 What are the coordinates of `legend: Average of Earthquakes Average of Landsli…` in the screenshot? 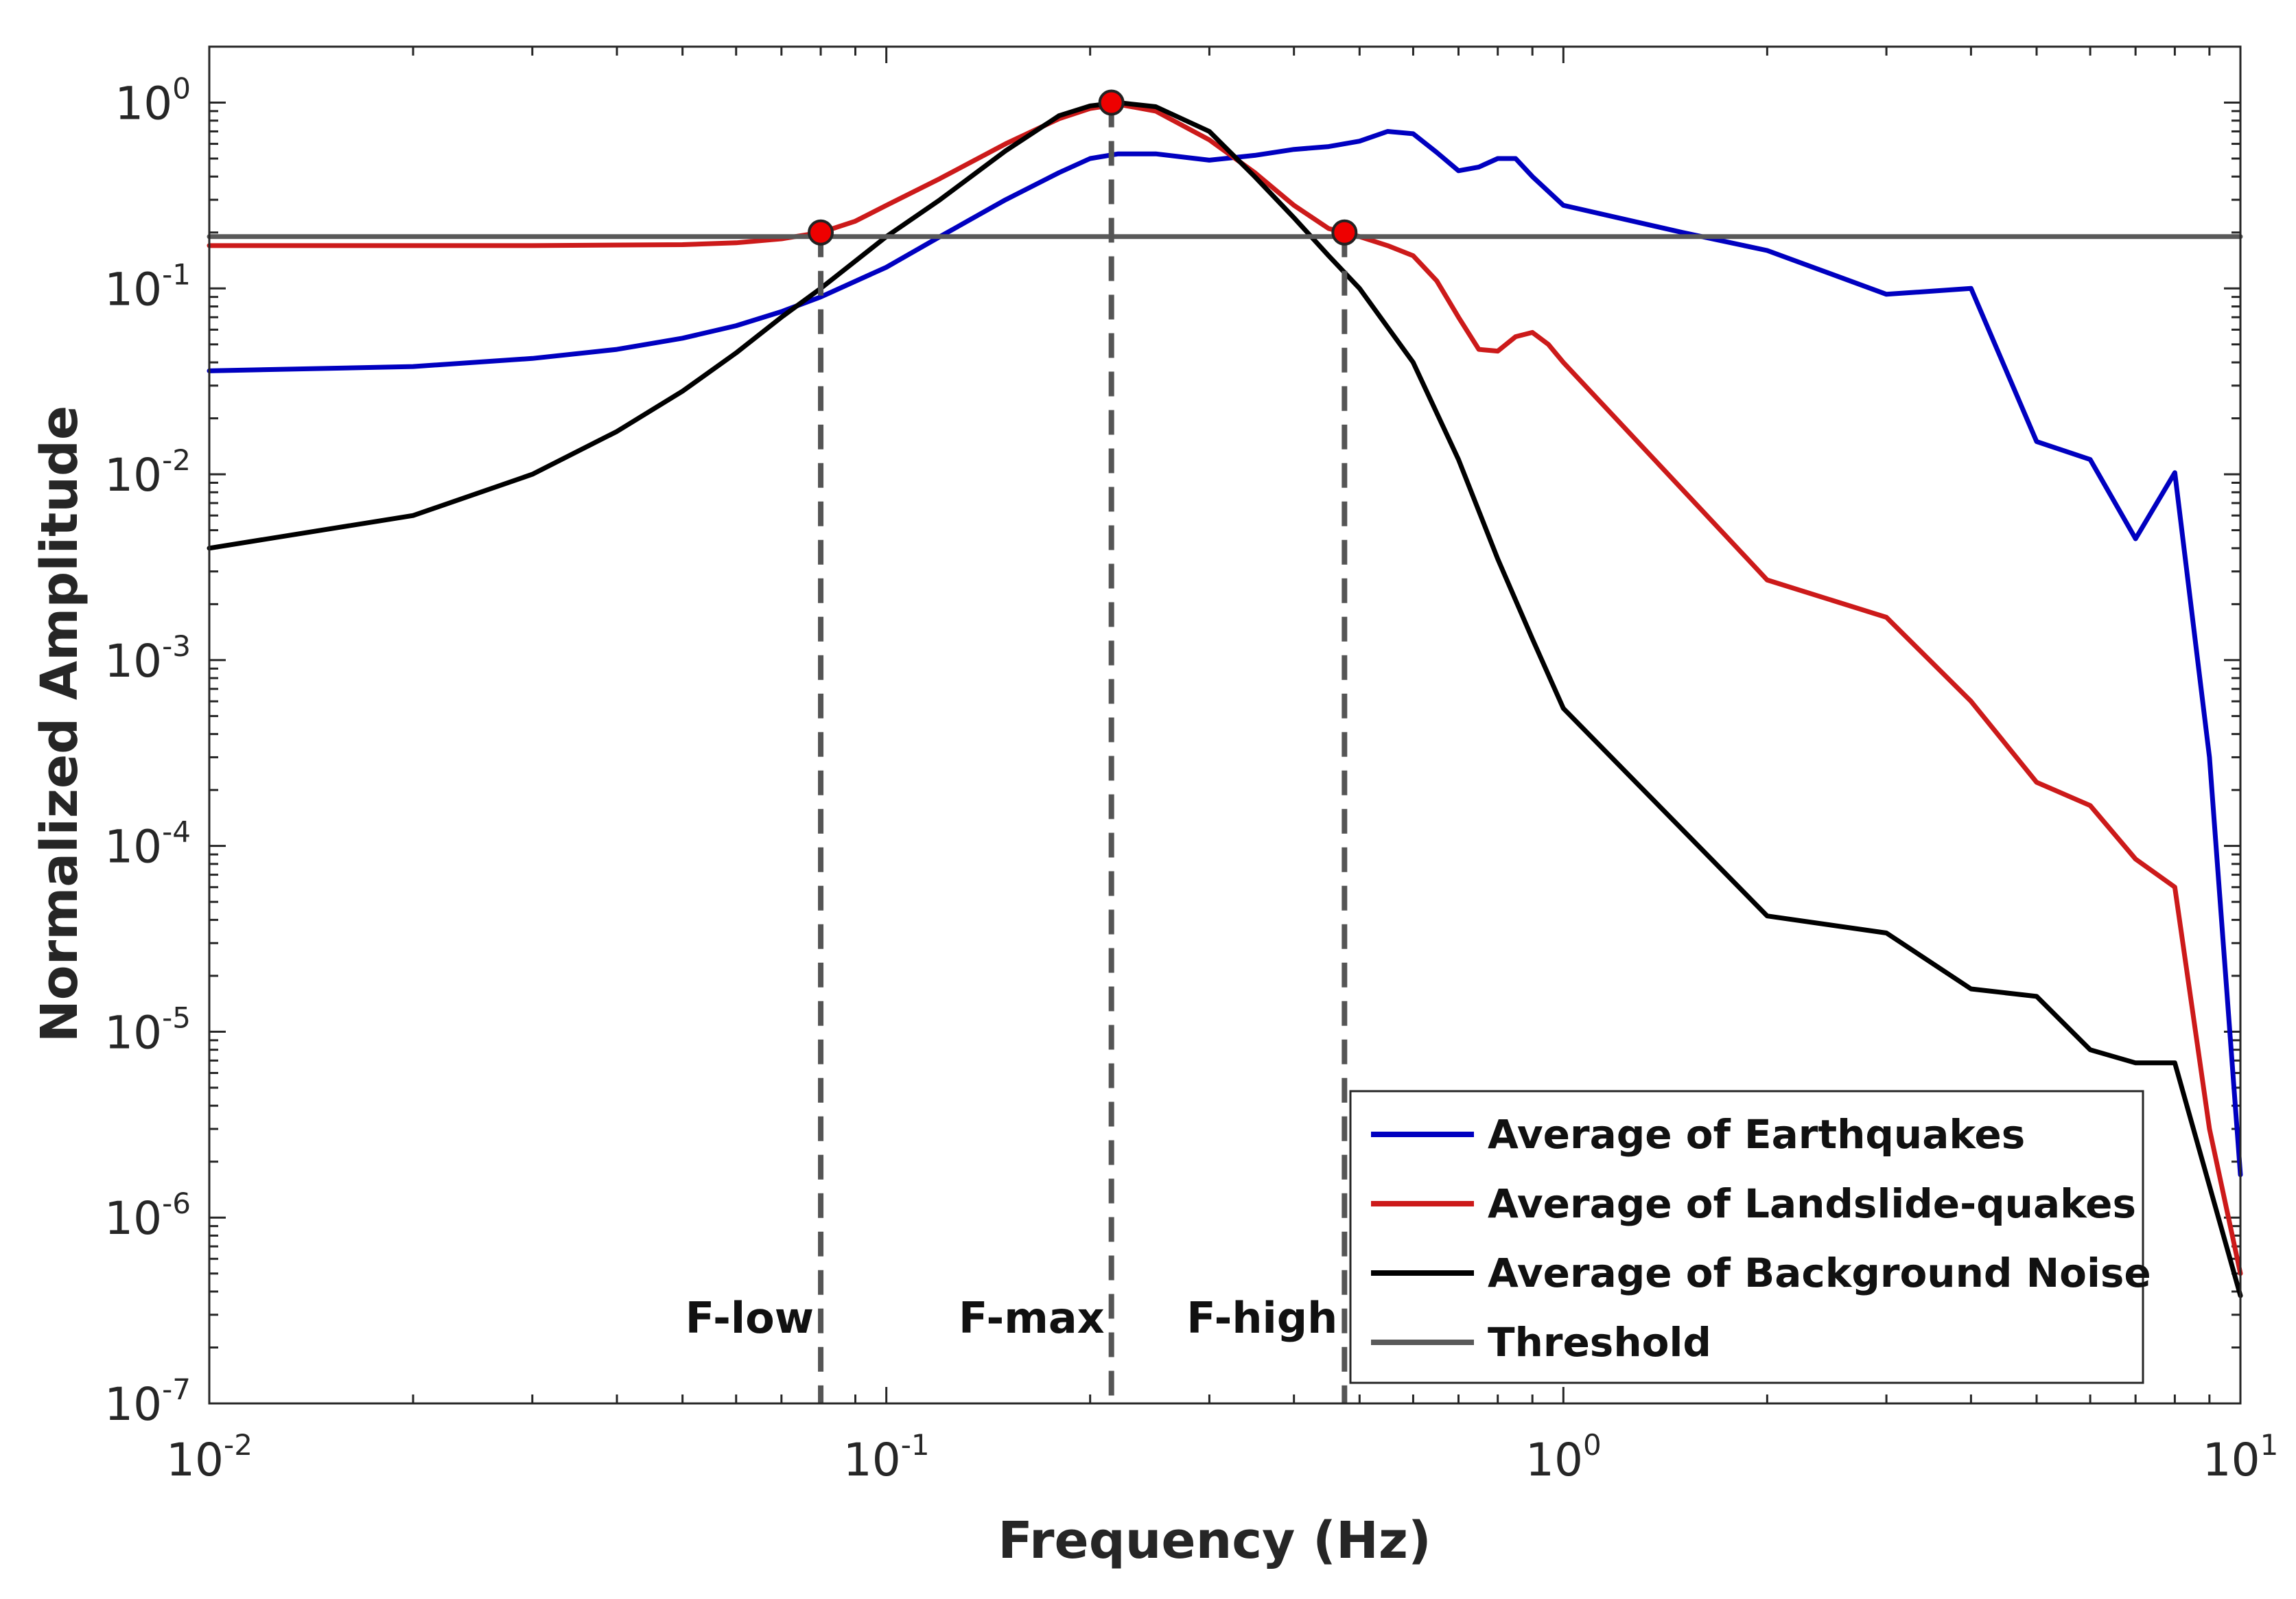 It's located at (1750, 1237).